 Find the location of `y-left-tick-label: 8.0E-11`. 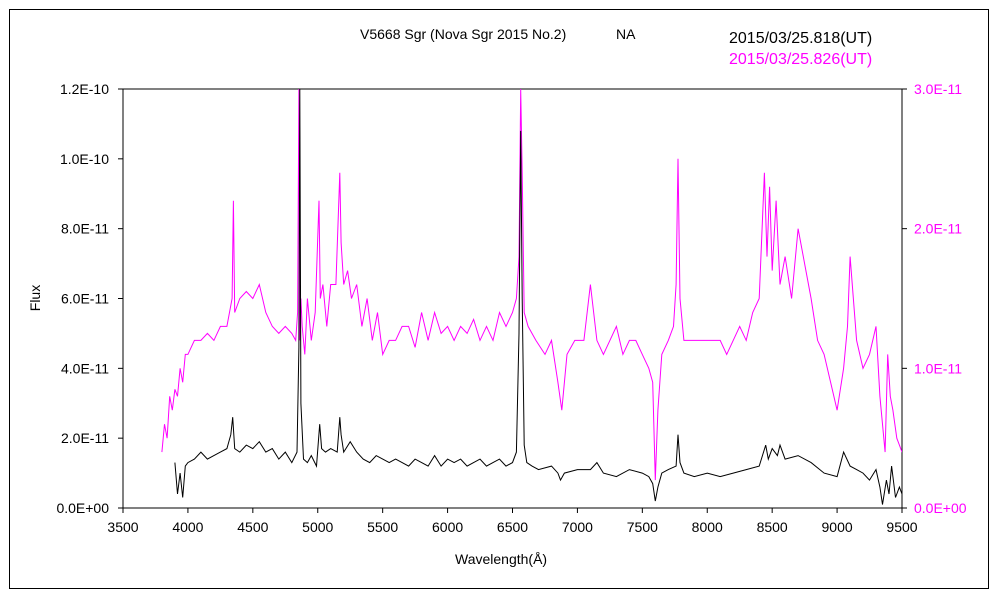

y-left-tick-label: 8.0E-11 is located at coordinates (85, 229).